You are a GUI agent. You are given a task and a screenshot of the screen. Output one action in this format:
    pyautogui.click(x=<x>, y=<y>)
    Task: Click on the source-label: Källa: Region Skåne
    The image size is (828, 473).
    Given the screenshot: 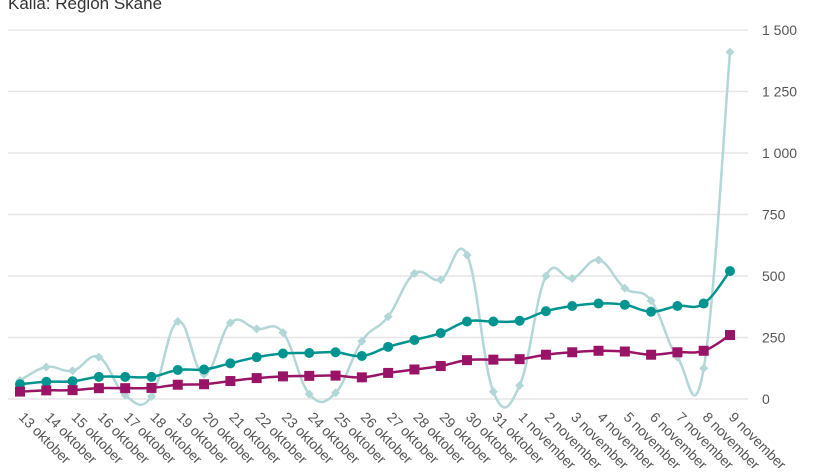 What is the action you would take?
    pyautogui.click(x=85, y=6)
    